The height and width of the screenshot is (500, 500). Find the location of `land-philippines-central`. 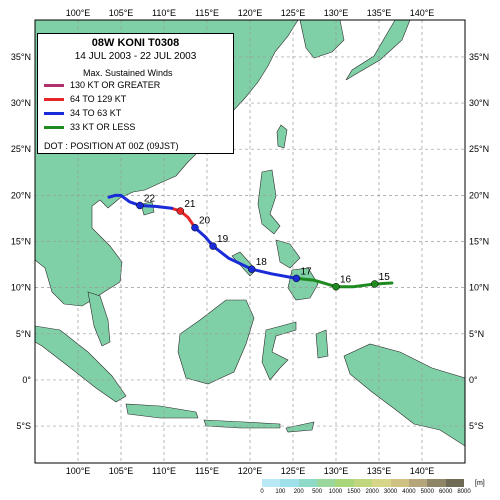

land-philippines-central is located at coordinates (288, 254).